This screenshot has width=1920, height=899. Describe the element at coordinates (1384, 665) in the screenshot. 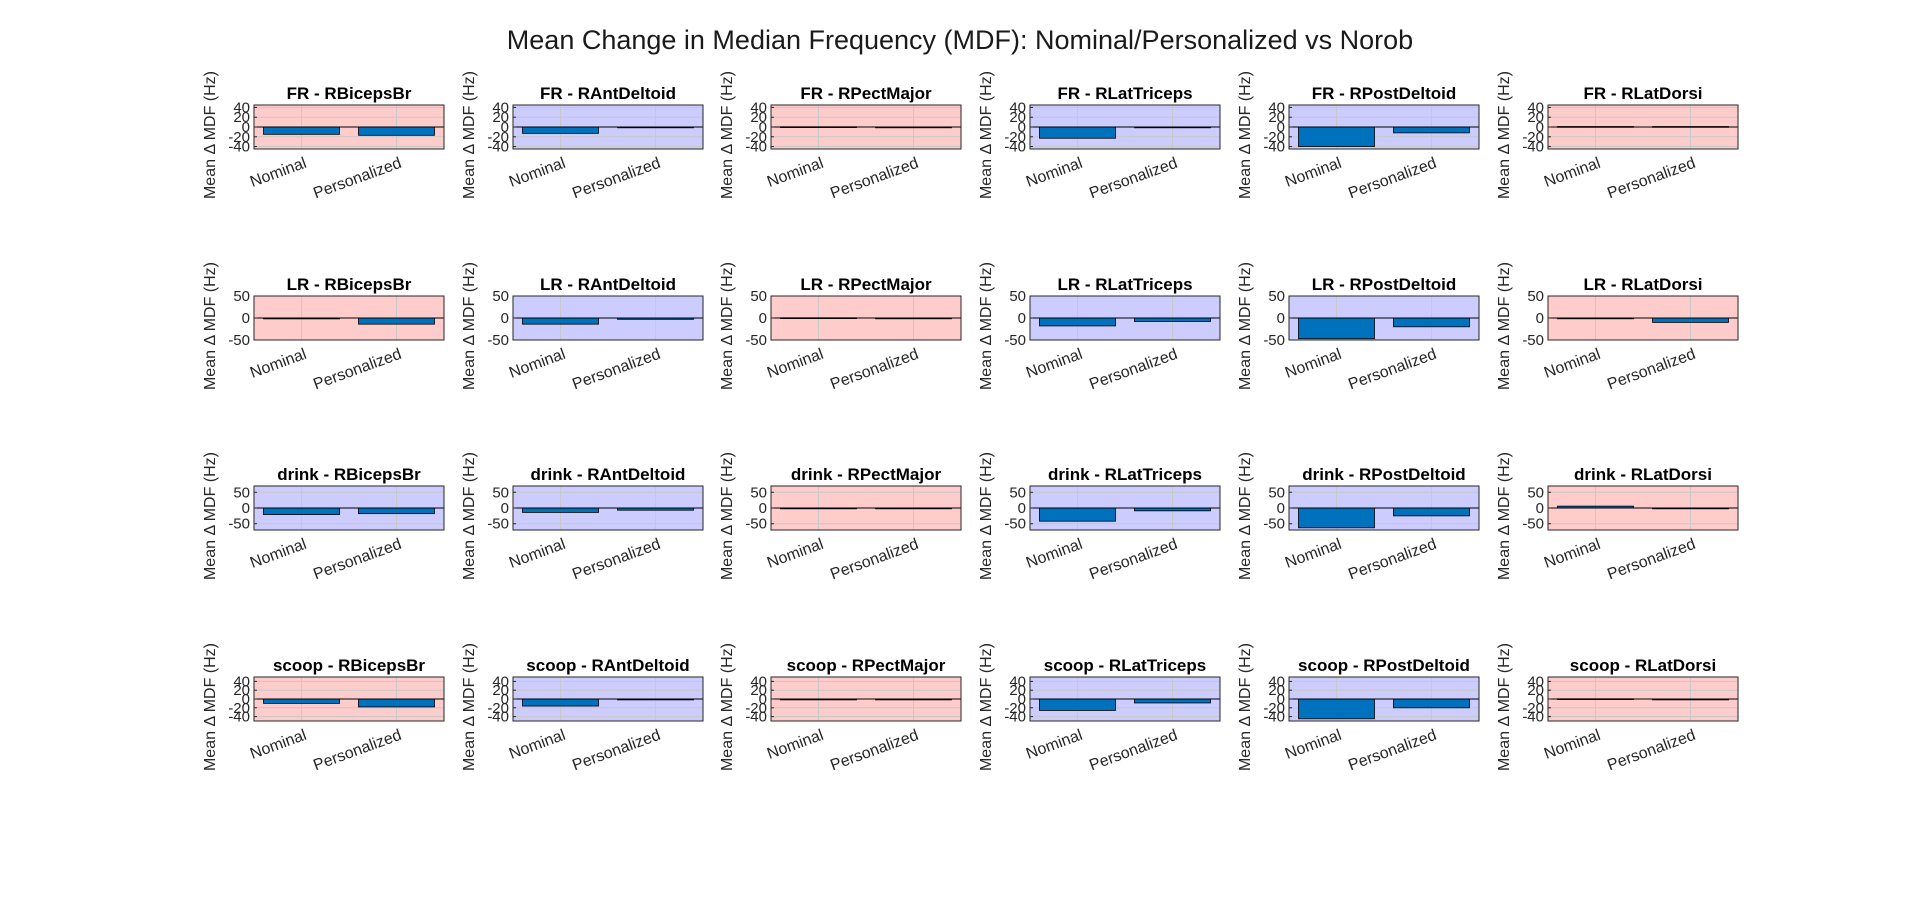

I see `subplot-title: scoop - RPostDeltoid` at that location.